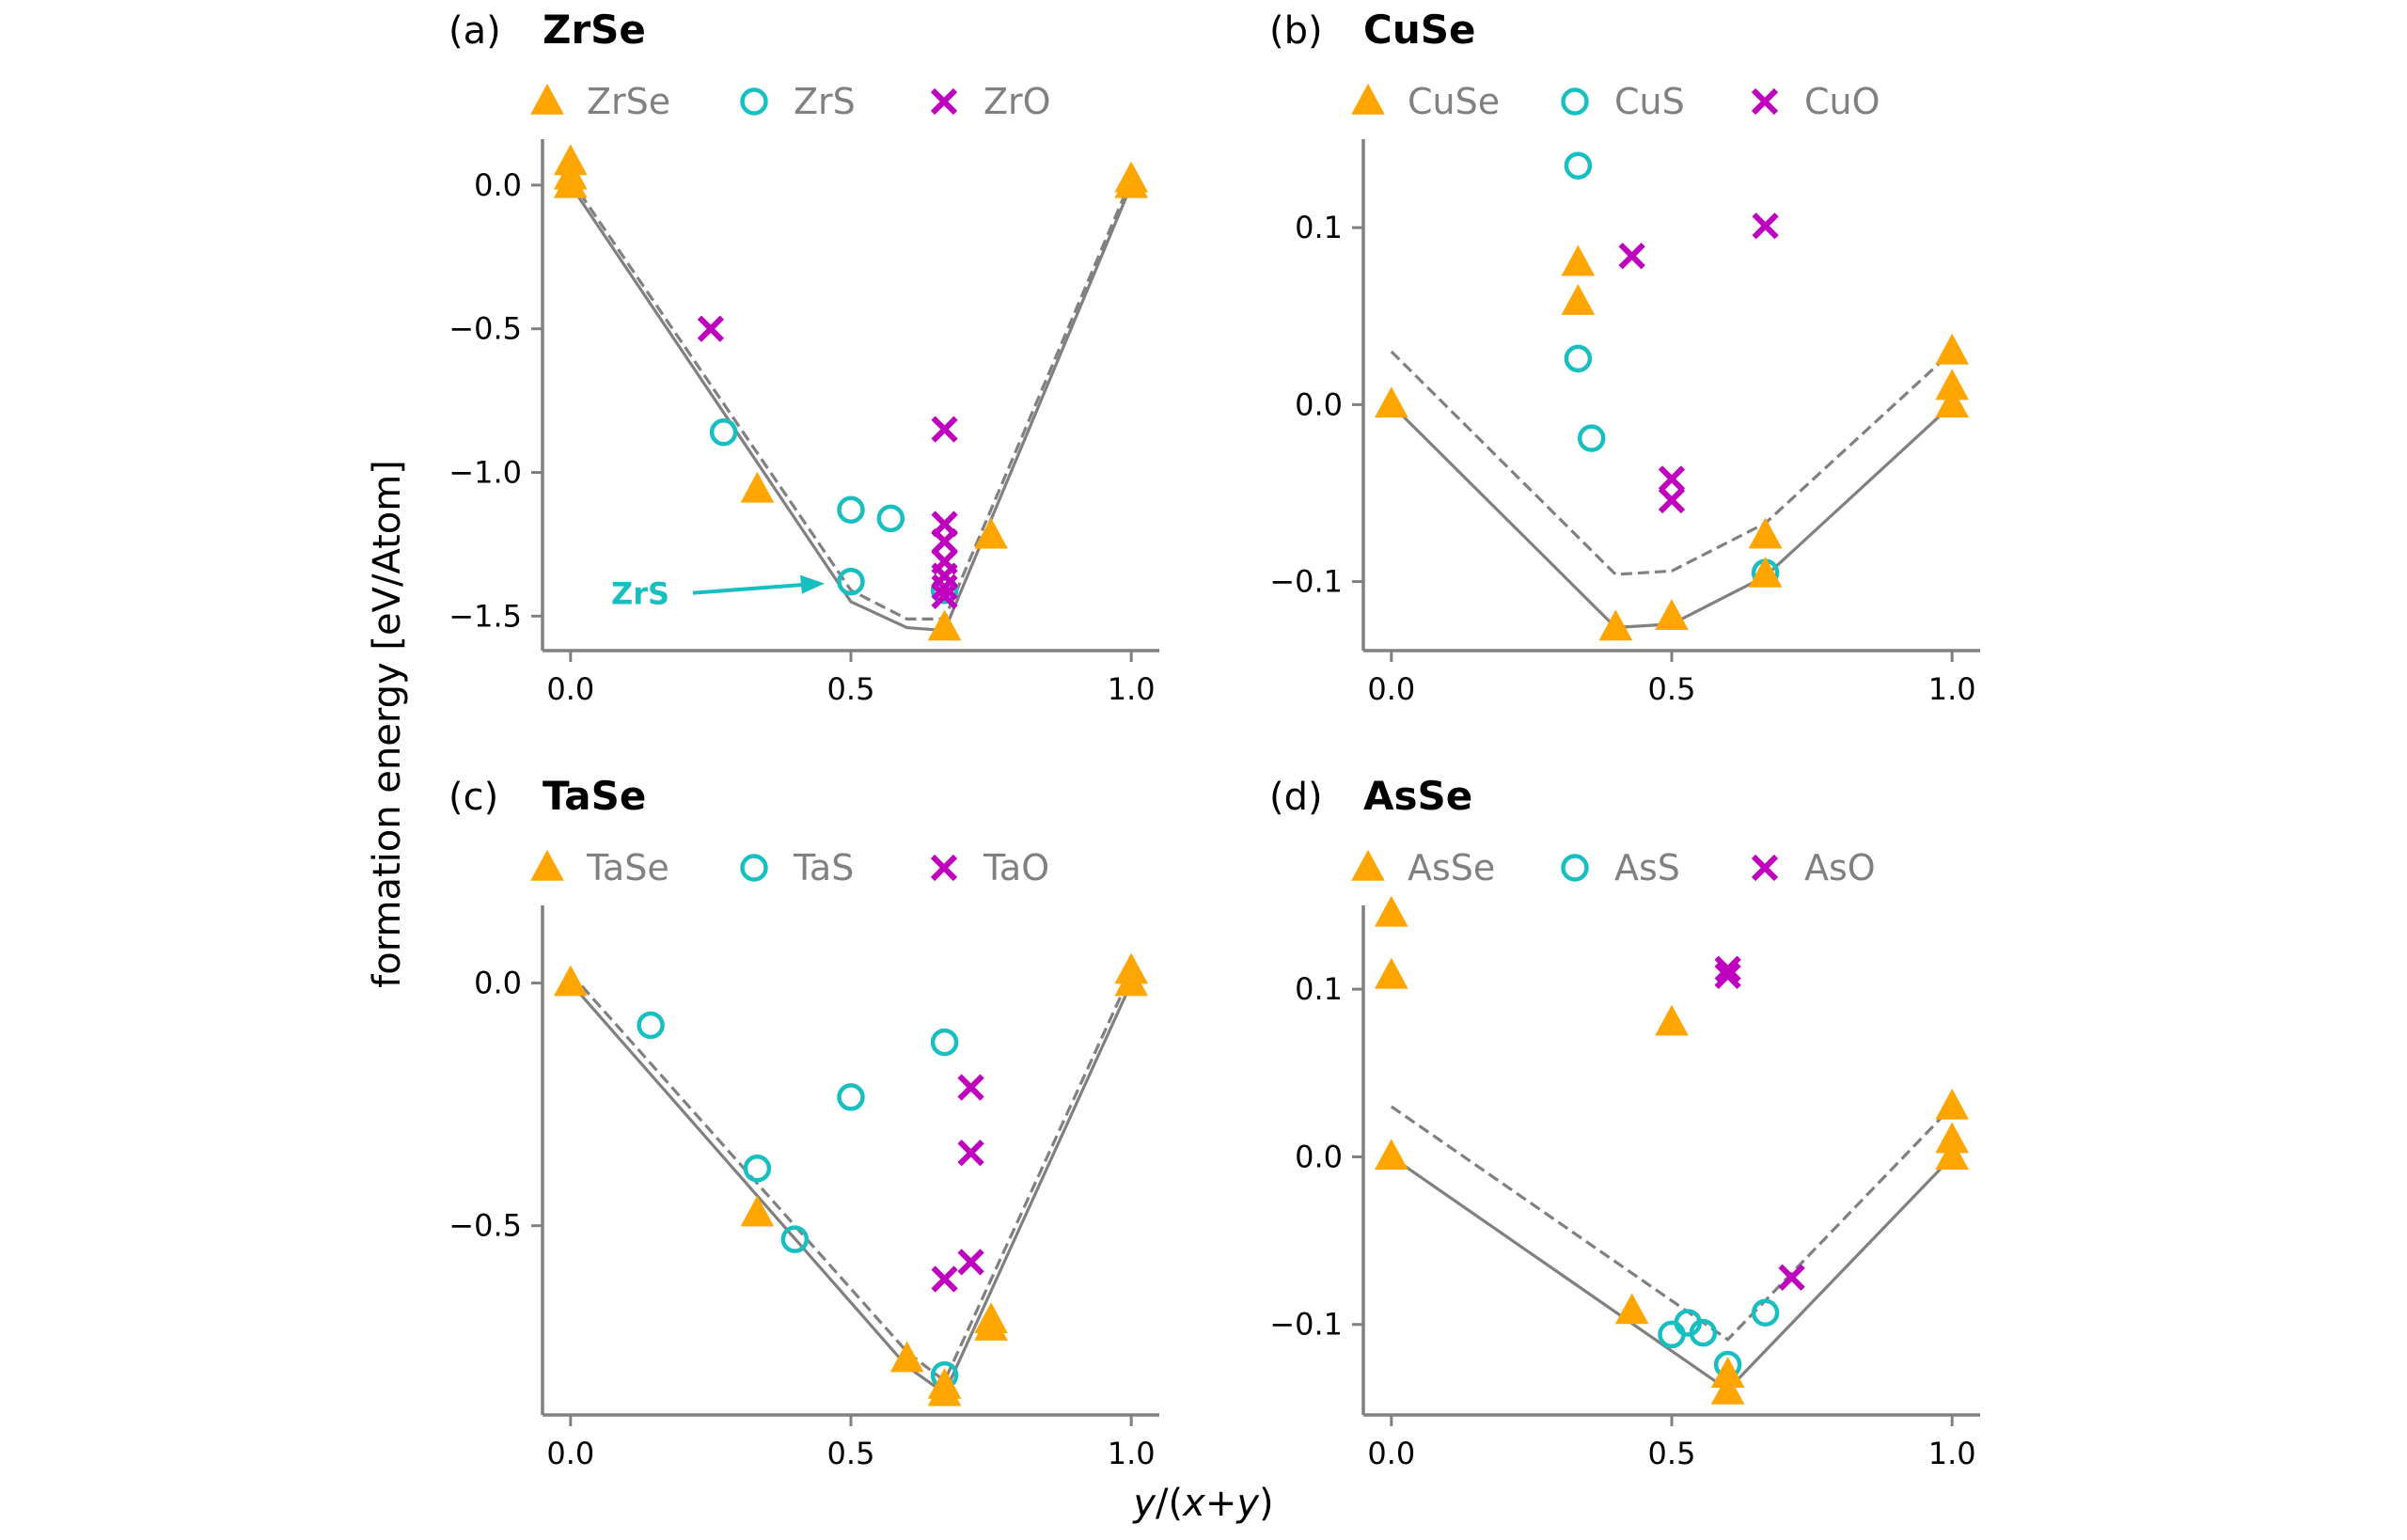 The width and height of the screenshot is (2407, 1540). What do you see at coordinates (1296, 31) in the screenshot?
I see `panel-label: (b)` at bounding box center [1296, 31].